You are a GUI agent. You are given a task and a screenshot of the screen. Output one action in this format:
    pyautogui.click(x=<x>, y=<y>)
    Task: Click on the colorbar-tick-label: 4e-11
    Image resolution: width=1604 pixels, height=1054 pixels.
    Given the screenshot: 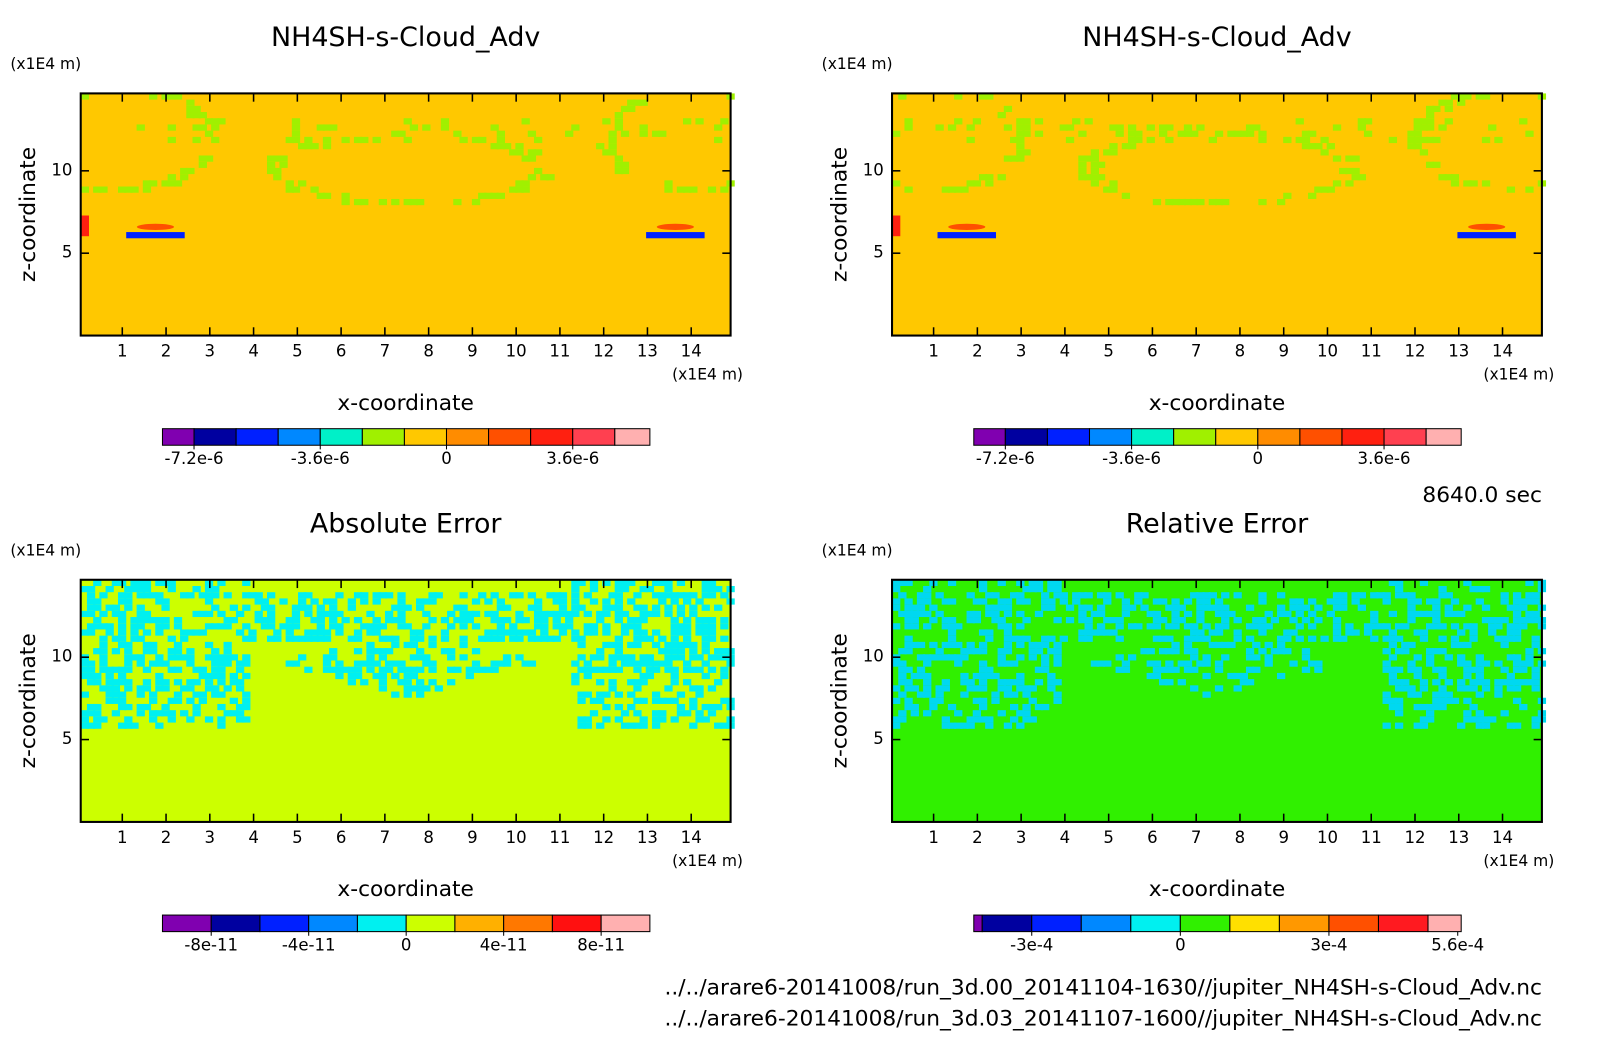 What is the action you would take?
    pyautogui.click(x=504, y=945)
    